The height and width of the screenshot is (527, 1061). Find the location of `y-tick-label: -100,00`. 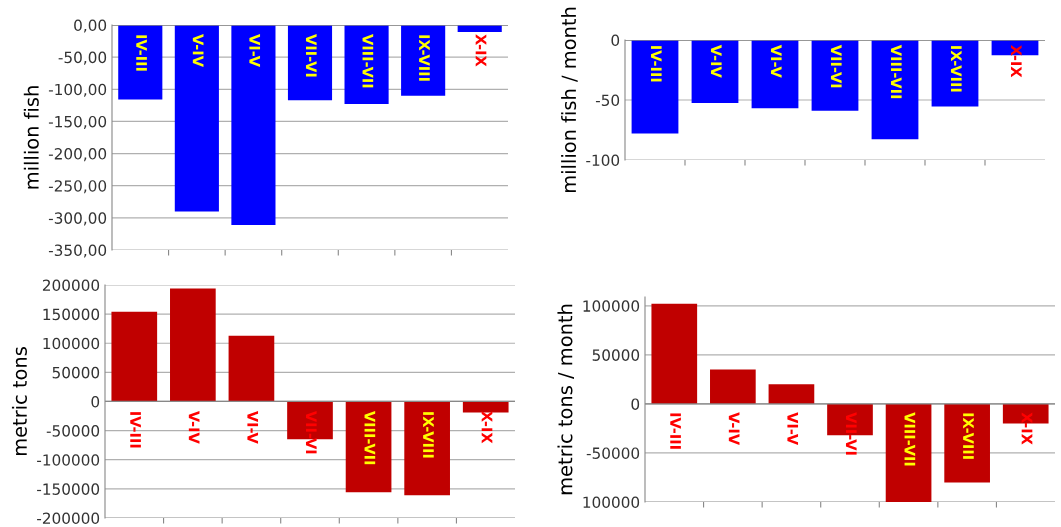

y-tick-label: -100,00 is located at coordinates (77, 90).